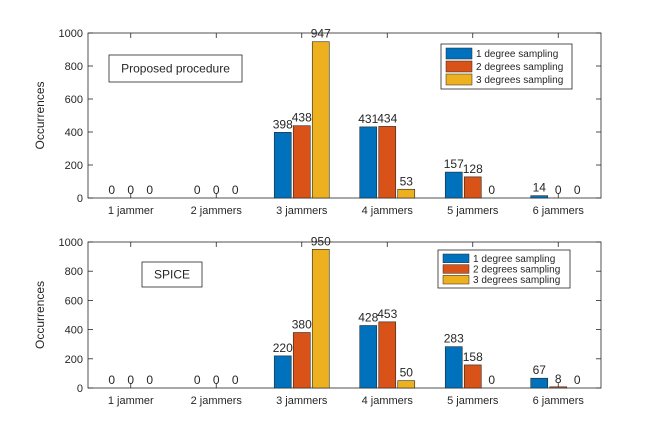 Image resolution: width=664 pixels, height=425 pixels. What do you see at coordinates (368, 119) in the screenshot?
I see `data-label: 431` at bounding box center [368, 119].